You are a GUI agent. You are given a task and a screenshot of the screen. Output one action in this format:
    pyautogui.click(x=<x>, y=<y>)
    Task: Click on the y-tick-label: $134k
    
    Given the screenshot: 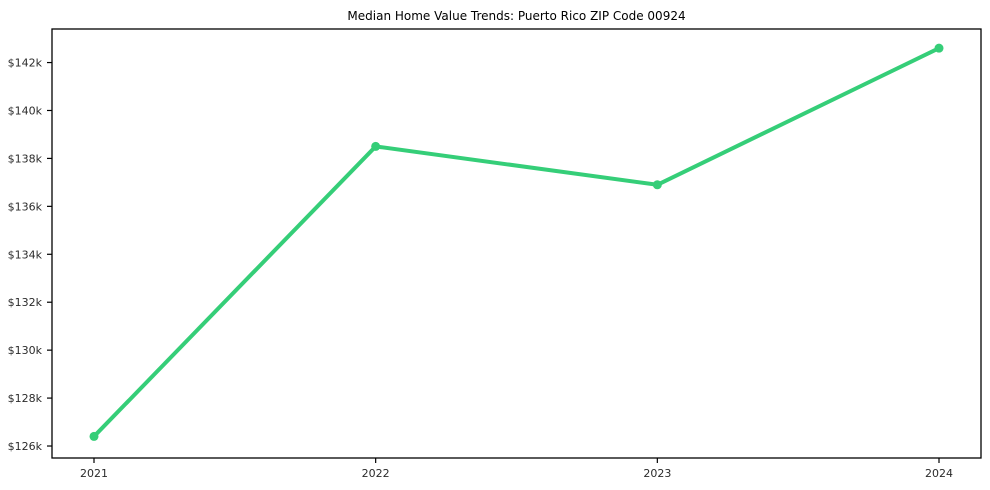 What is the action you would take?
    pyautogui.click(x=25, y=254)
    